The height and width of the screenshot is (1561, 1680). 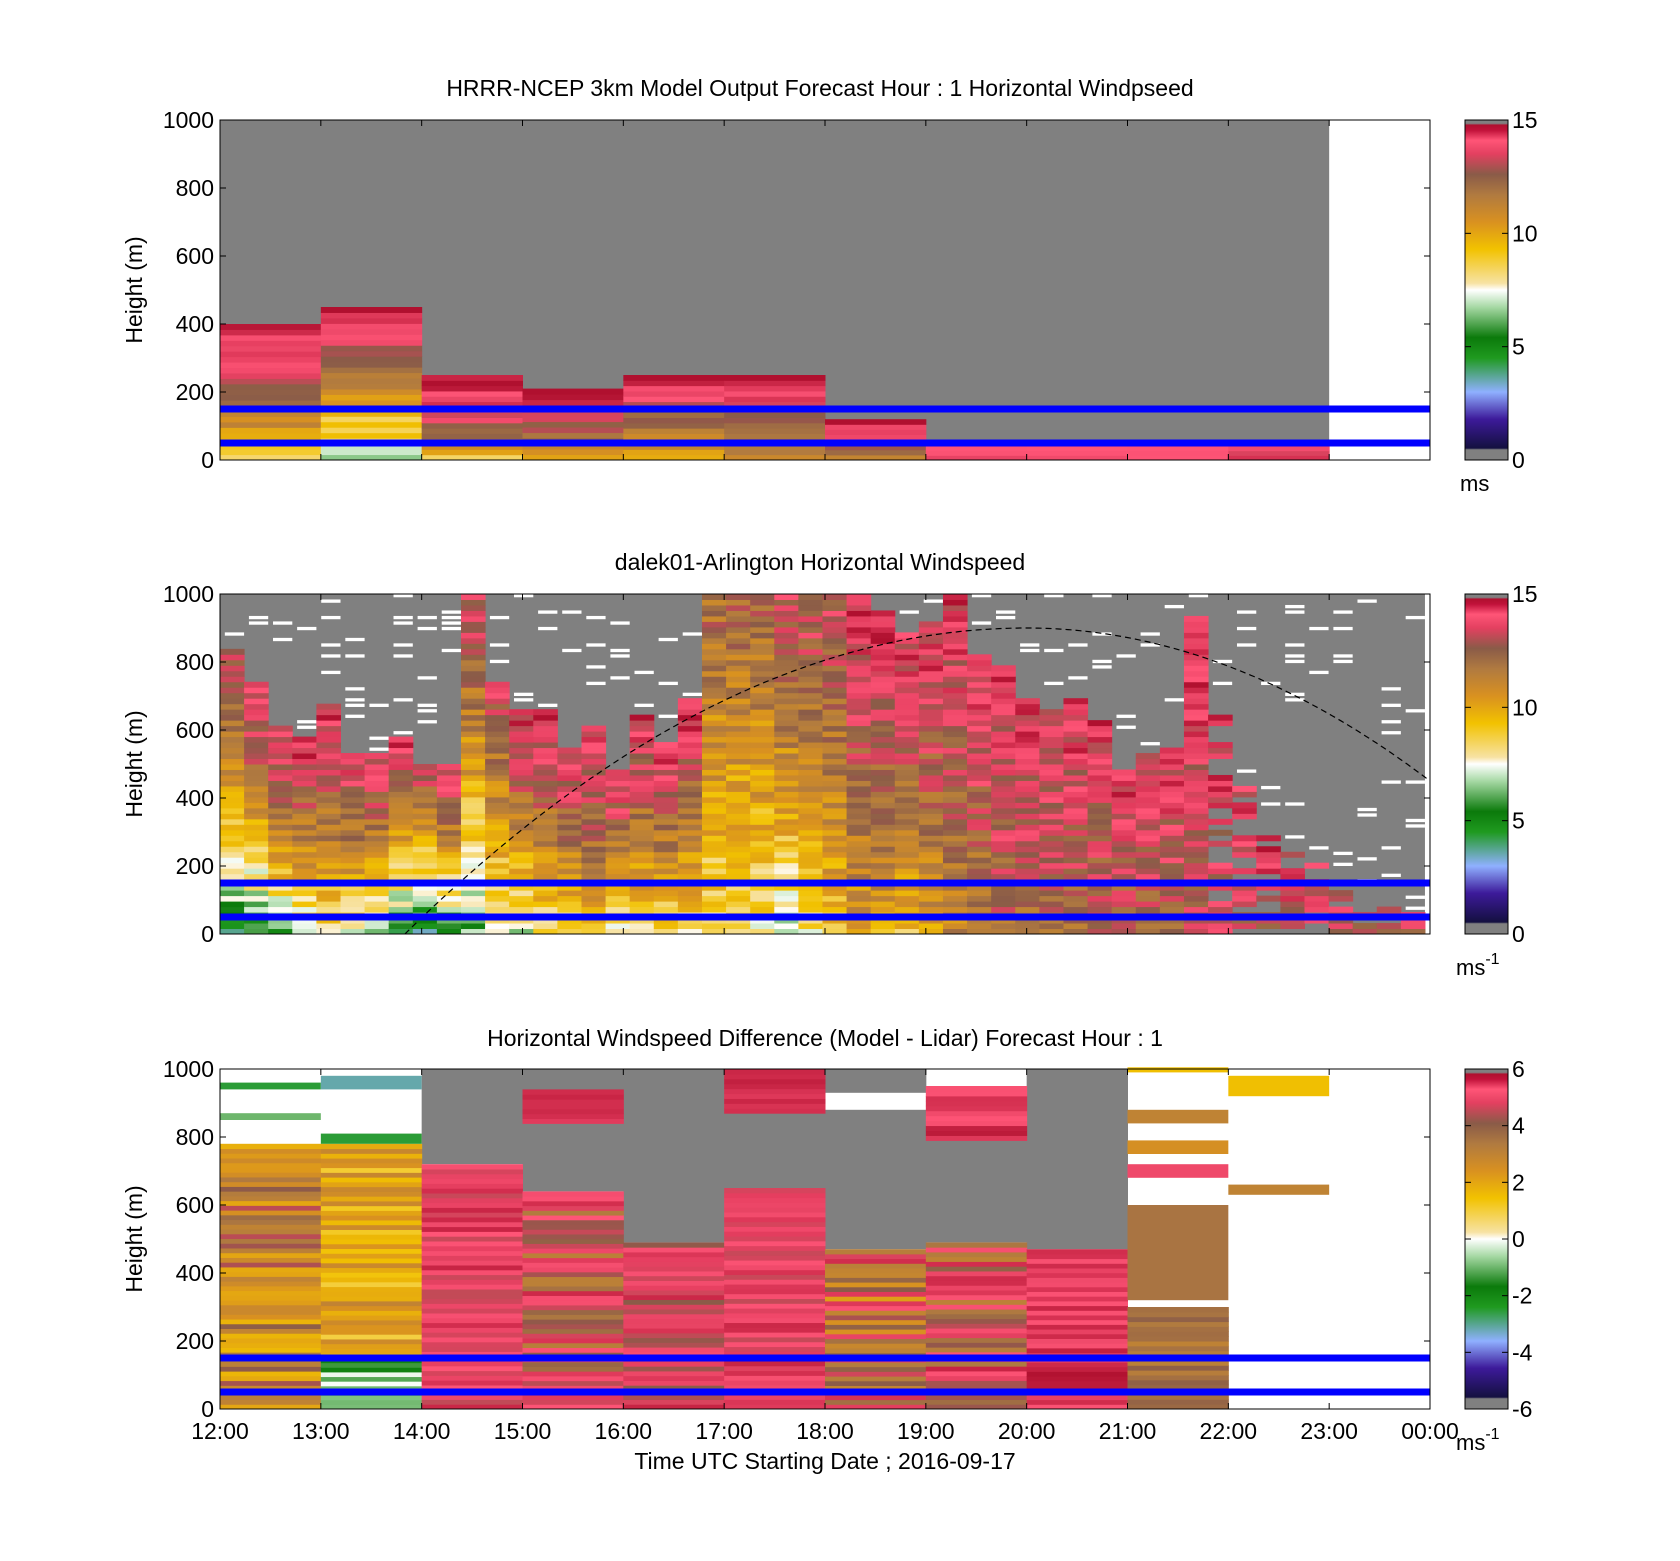 I want to click on panel-3-colorbar-units-exponent: -1, so click(x=1492, y=1434).